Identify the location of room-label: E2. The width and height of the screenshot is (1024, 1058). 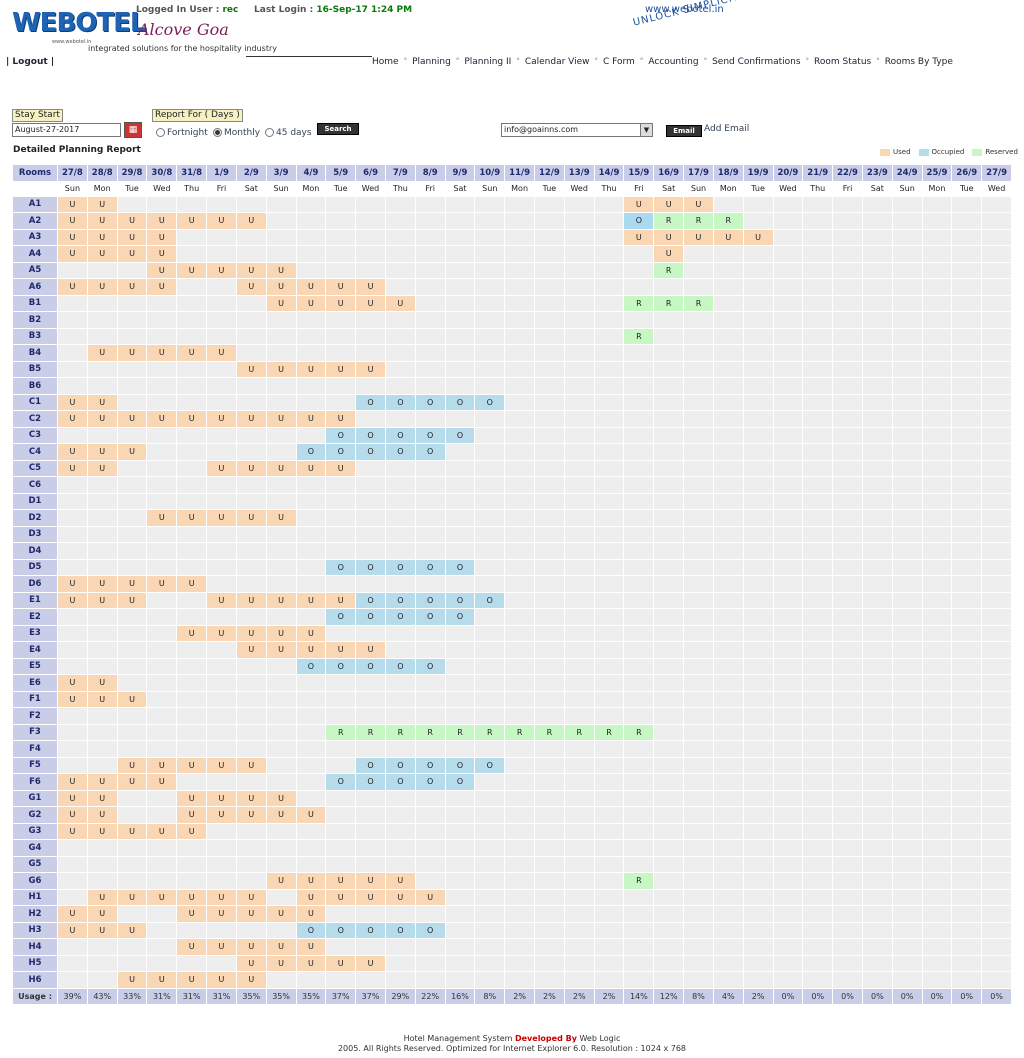
(35, 617).